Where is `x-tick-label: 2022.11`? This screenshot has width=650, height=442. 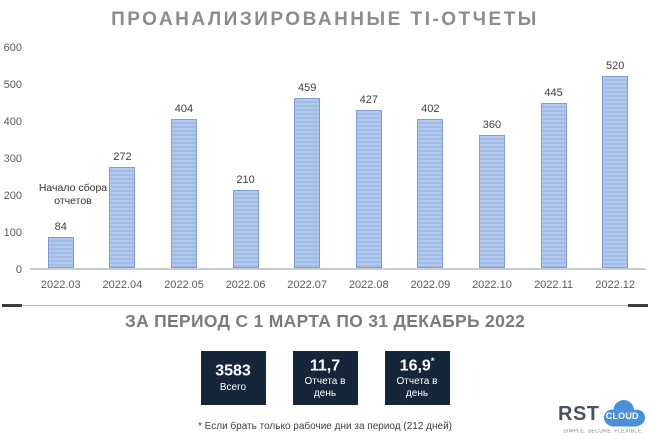
x-tick-label: 2022.11 is located at coordinates (554, 285).